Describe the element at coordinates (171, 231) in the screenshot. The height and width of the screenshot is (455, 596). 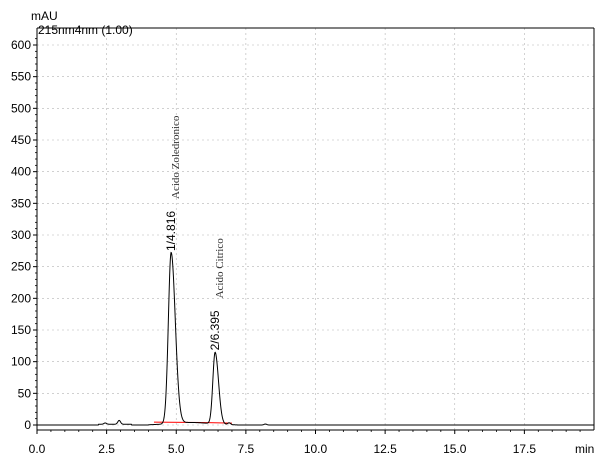
I see `peak-retention-label: 1/4.816` at that location.